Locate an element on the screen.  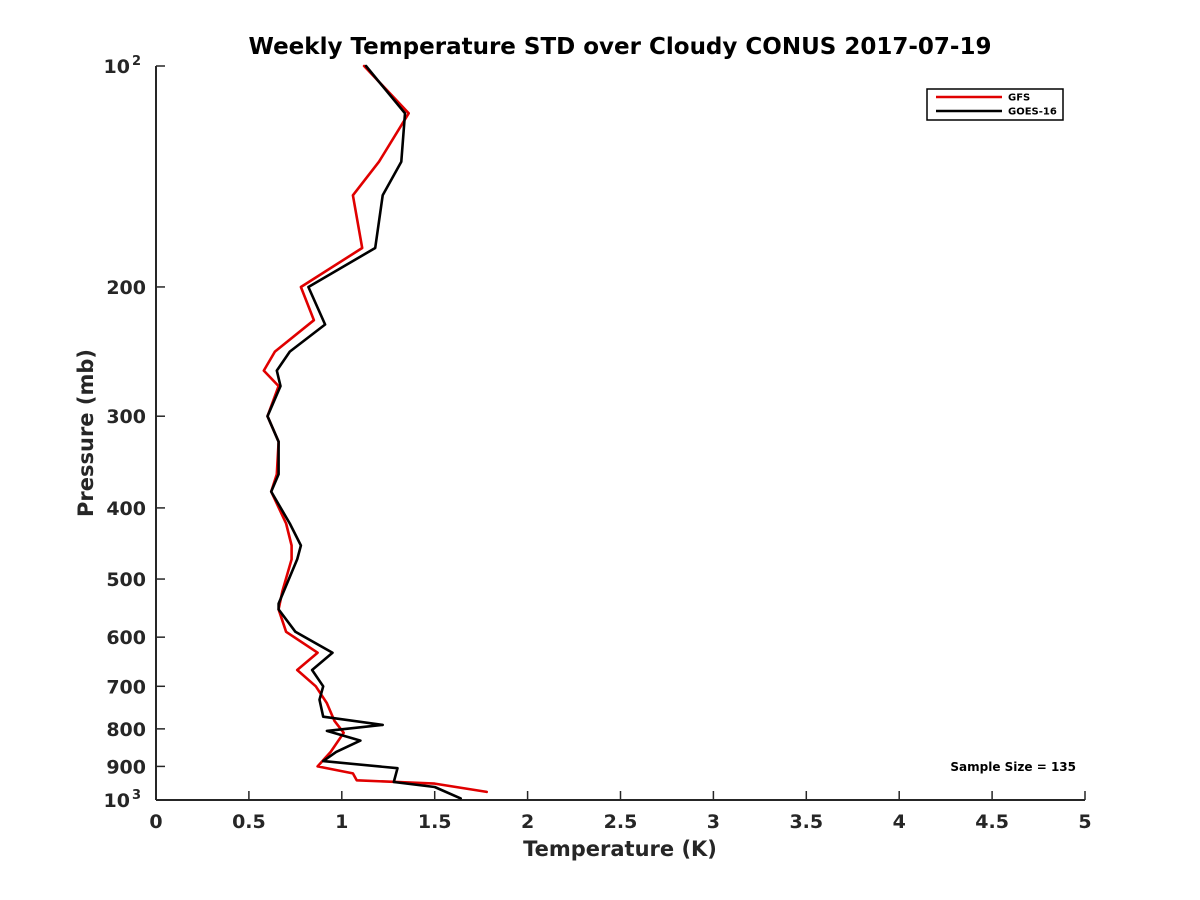
x-tick-label: 4 is located at coordinates (899, 822).